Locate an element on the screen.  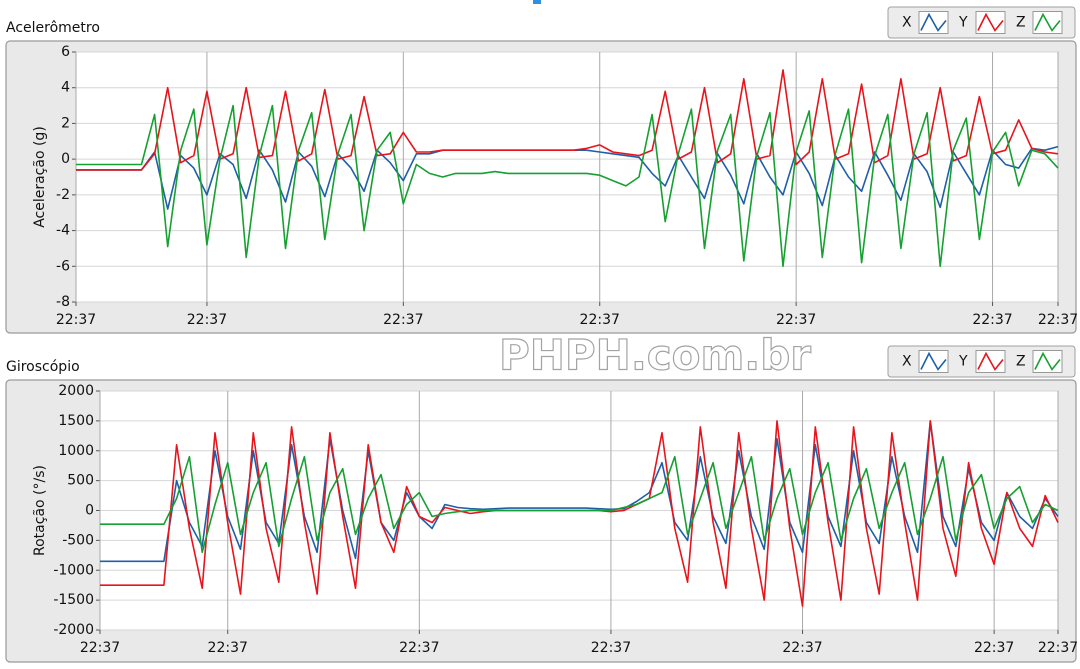
chart-title: Giroscópio is located at coordinates (43, 367).